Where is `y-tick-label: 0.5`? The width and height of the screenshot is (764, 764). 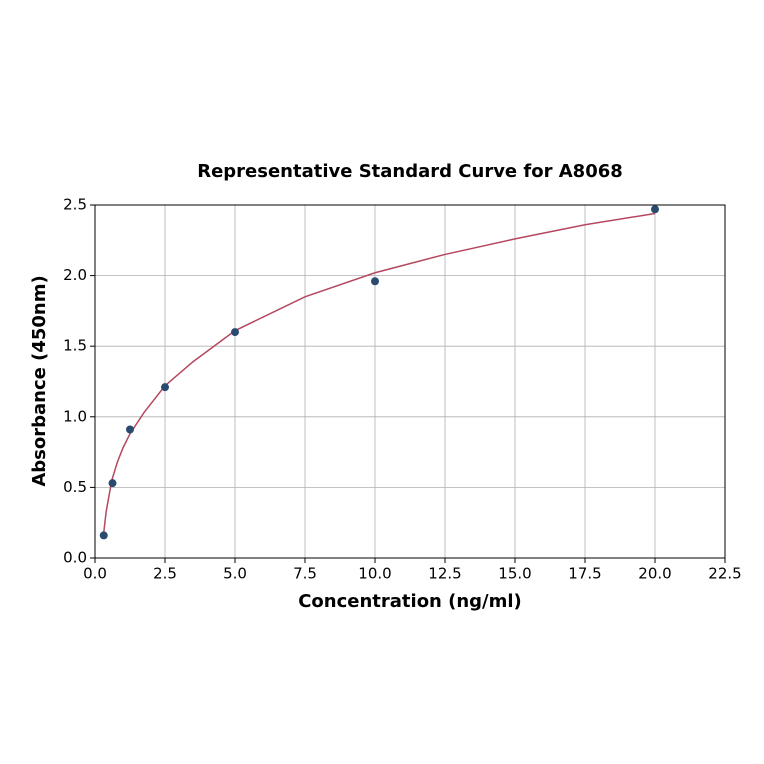 y-tick-label: 0.5 is located at coordinates (75, 487).